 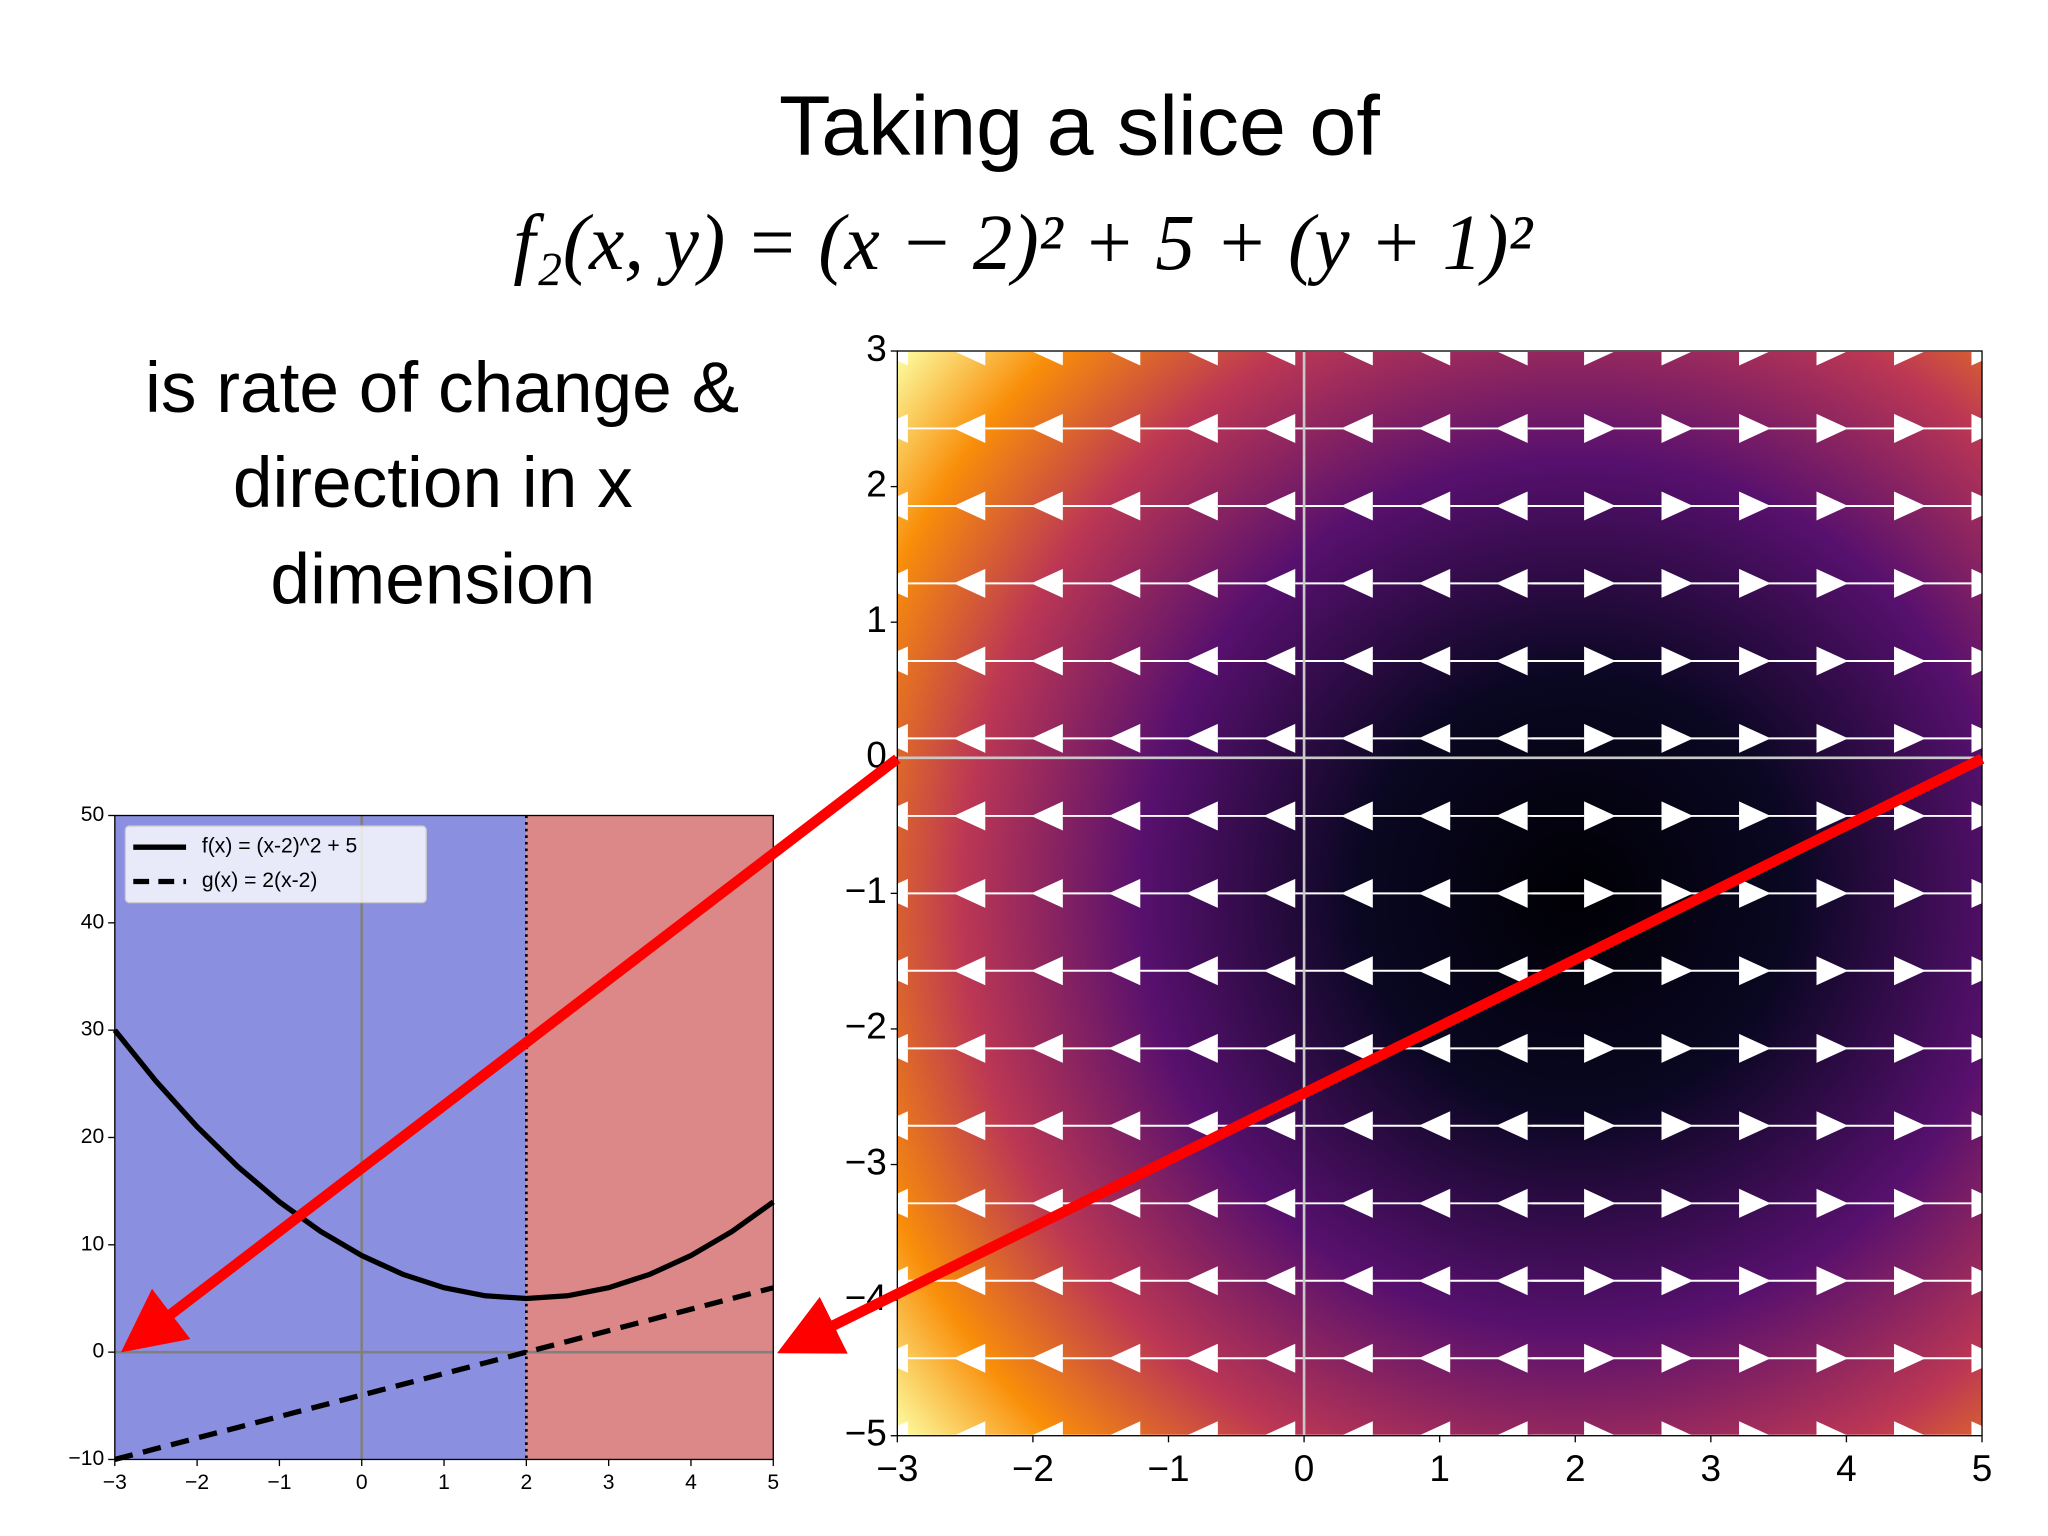 I want to click on y-tick-label: −1, so click(x=866, y=890).